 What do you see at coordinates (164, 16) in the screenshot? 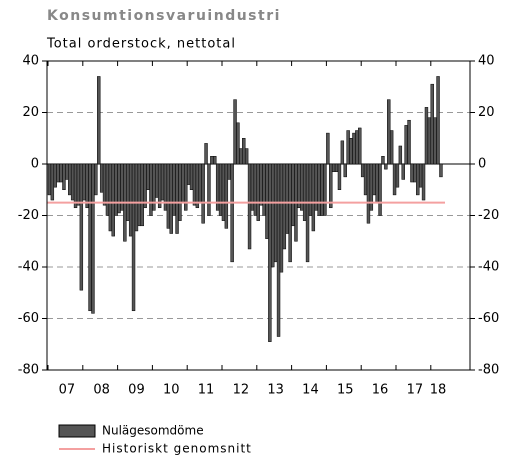
I see `chart-title: Konsumtionsvaruindustri` at bounding box center [164, 16].